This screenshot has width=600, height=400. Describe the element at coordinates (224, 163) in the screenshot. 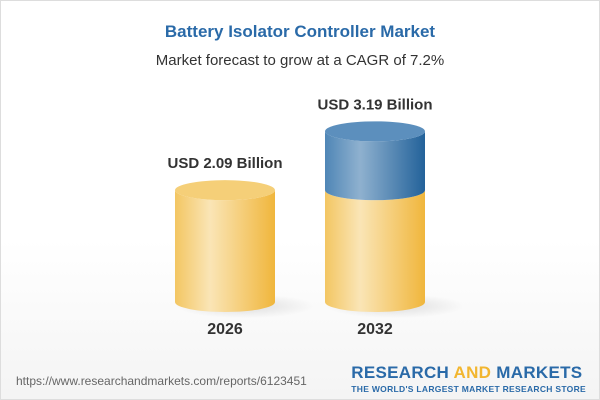

I see `data-label: USD 2.09 Billion` at that location.